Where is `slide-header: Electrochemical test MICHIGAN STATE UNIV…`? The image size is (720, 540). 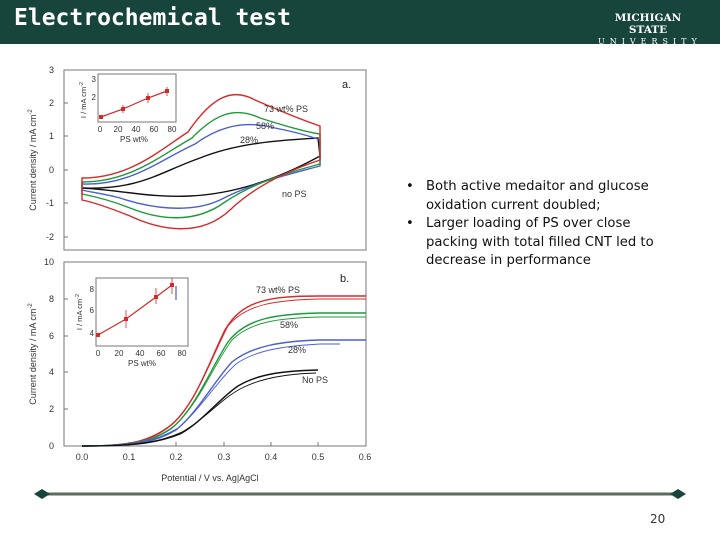 slide-header: Electrochemical test MICHIGAN STATE UNIV… is located at coordinates (360, 23).